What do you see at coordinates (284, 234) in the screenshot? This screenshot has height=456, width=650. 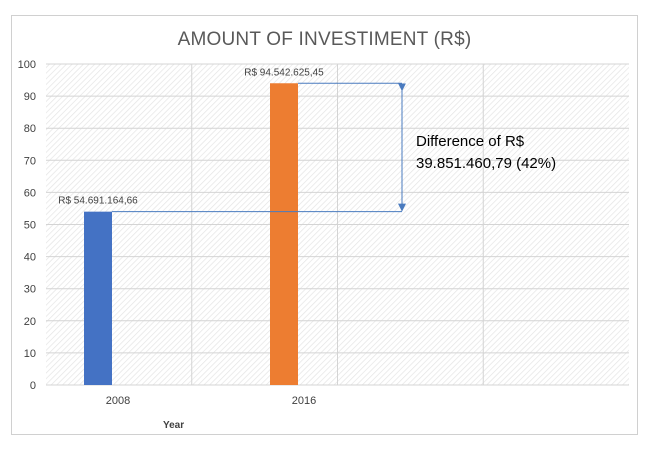 I see `bar-2016` at bounding box center [284, 234].